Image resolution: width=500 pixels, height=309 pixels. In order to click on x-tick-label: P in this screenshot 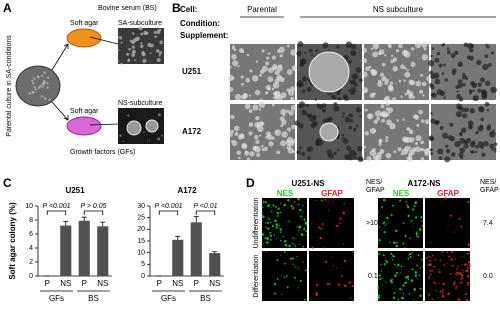, I will do `click(84, 283)`.